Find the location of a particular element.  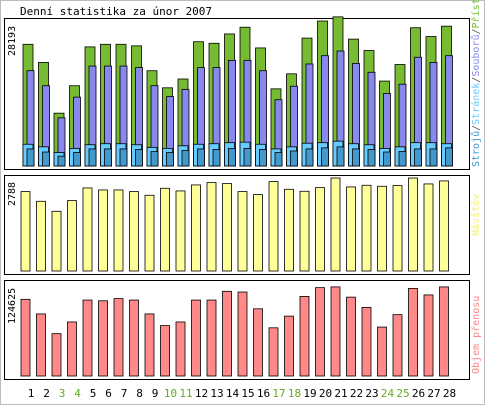

day-label-23: 23 is located at coordinates (371, 393).